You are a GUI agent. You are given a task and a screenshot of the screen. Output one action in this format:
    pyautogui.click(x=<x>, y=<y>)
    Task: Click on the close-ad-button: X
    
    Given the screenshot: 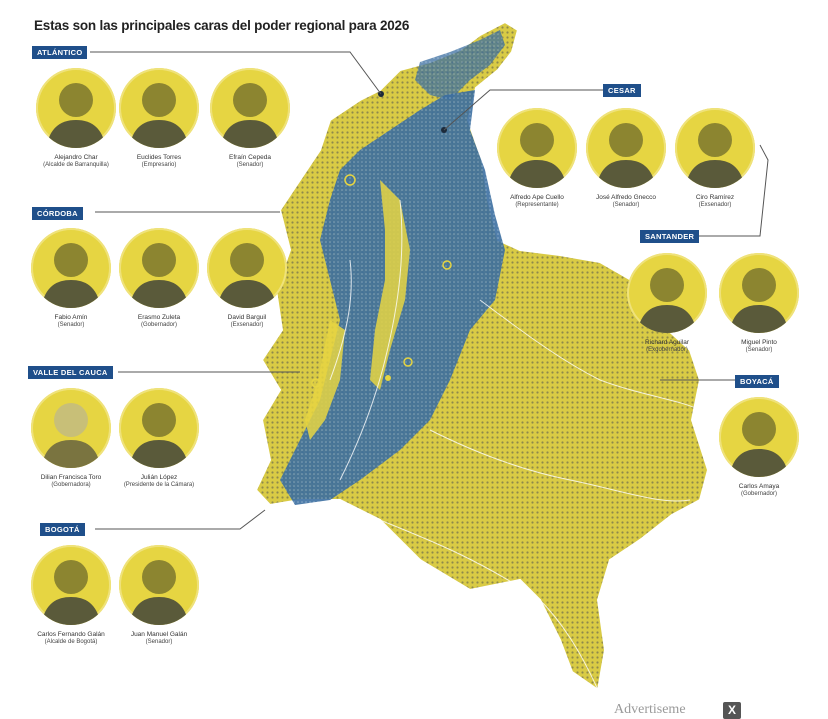 What is the action you would take?
    pyautogui.click(x=732, y=710)
    